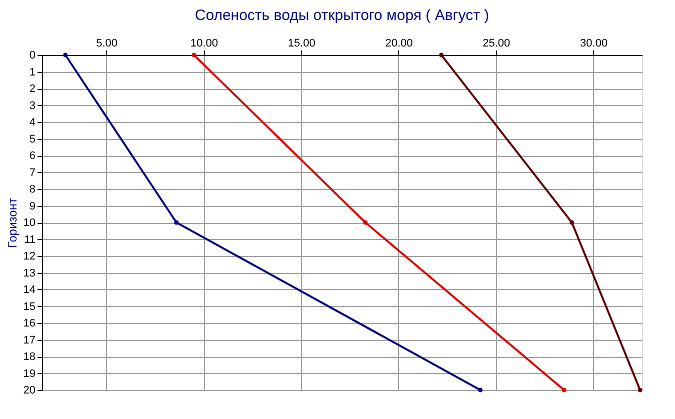 This screenshot has width=675, height=419. I want to click on y-tick-label: 3, so click(32, 106).